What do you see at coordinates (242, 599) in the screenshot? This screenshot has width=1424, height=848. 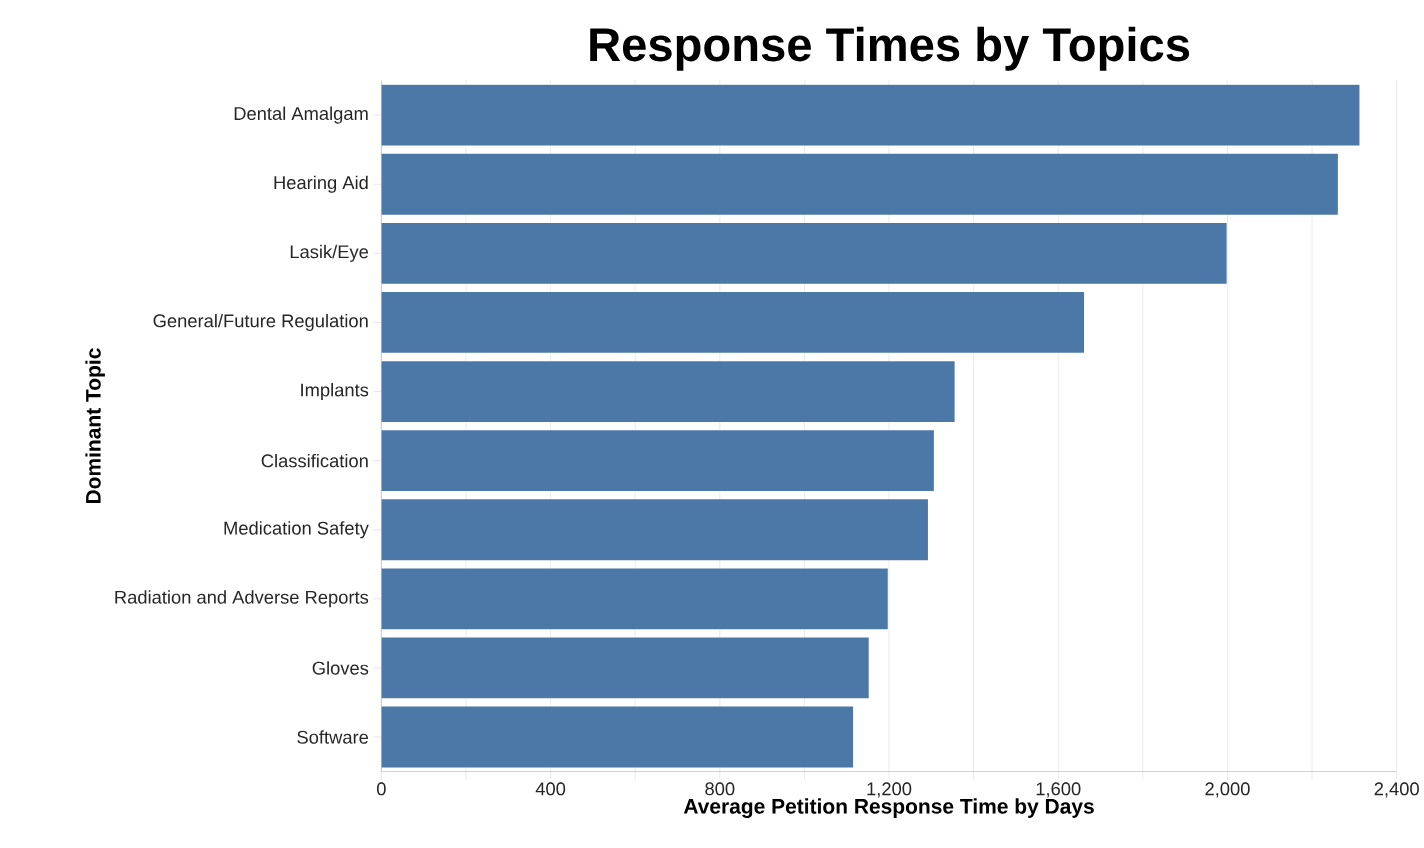 I see `y-tick-label: Radiation and Adverse Reports` at bounding box center [242, 599].